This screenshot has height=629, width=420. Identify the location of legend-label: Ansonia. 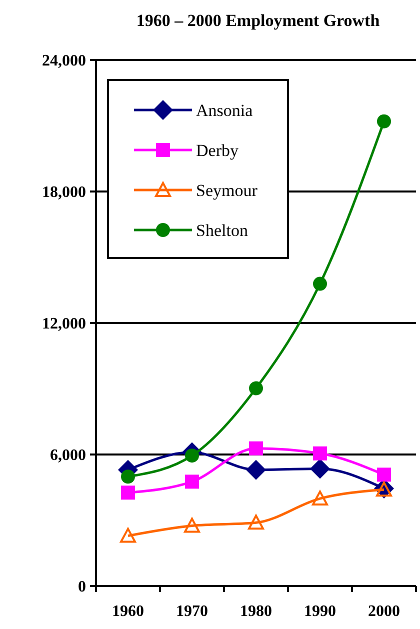
(225, 110).